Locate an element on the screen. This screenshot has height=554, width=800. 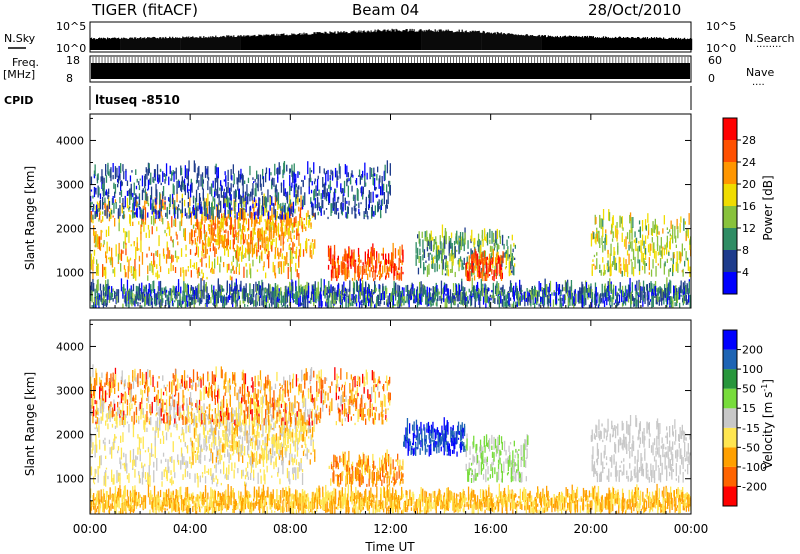
date-label: 28/Oct/2010 is located at coordinates (634, 10).